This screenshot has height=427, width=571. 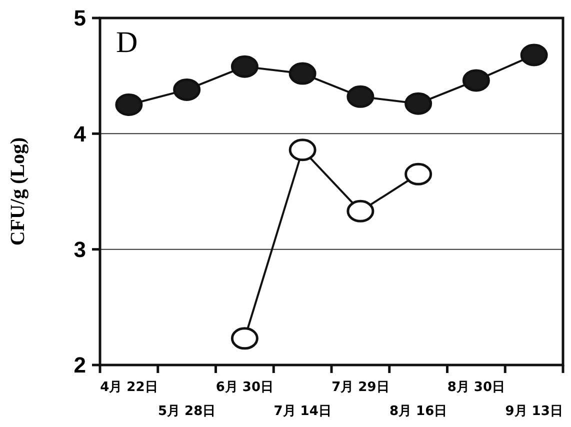 What do you see at coordinates (80, 133) in the screenshot?
I see `y-tick-label: 4` at bounding box center [80, 133].